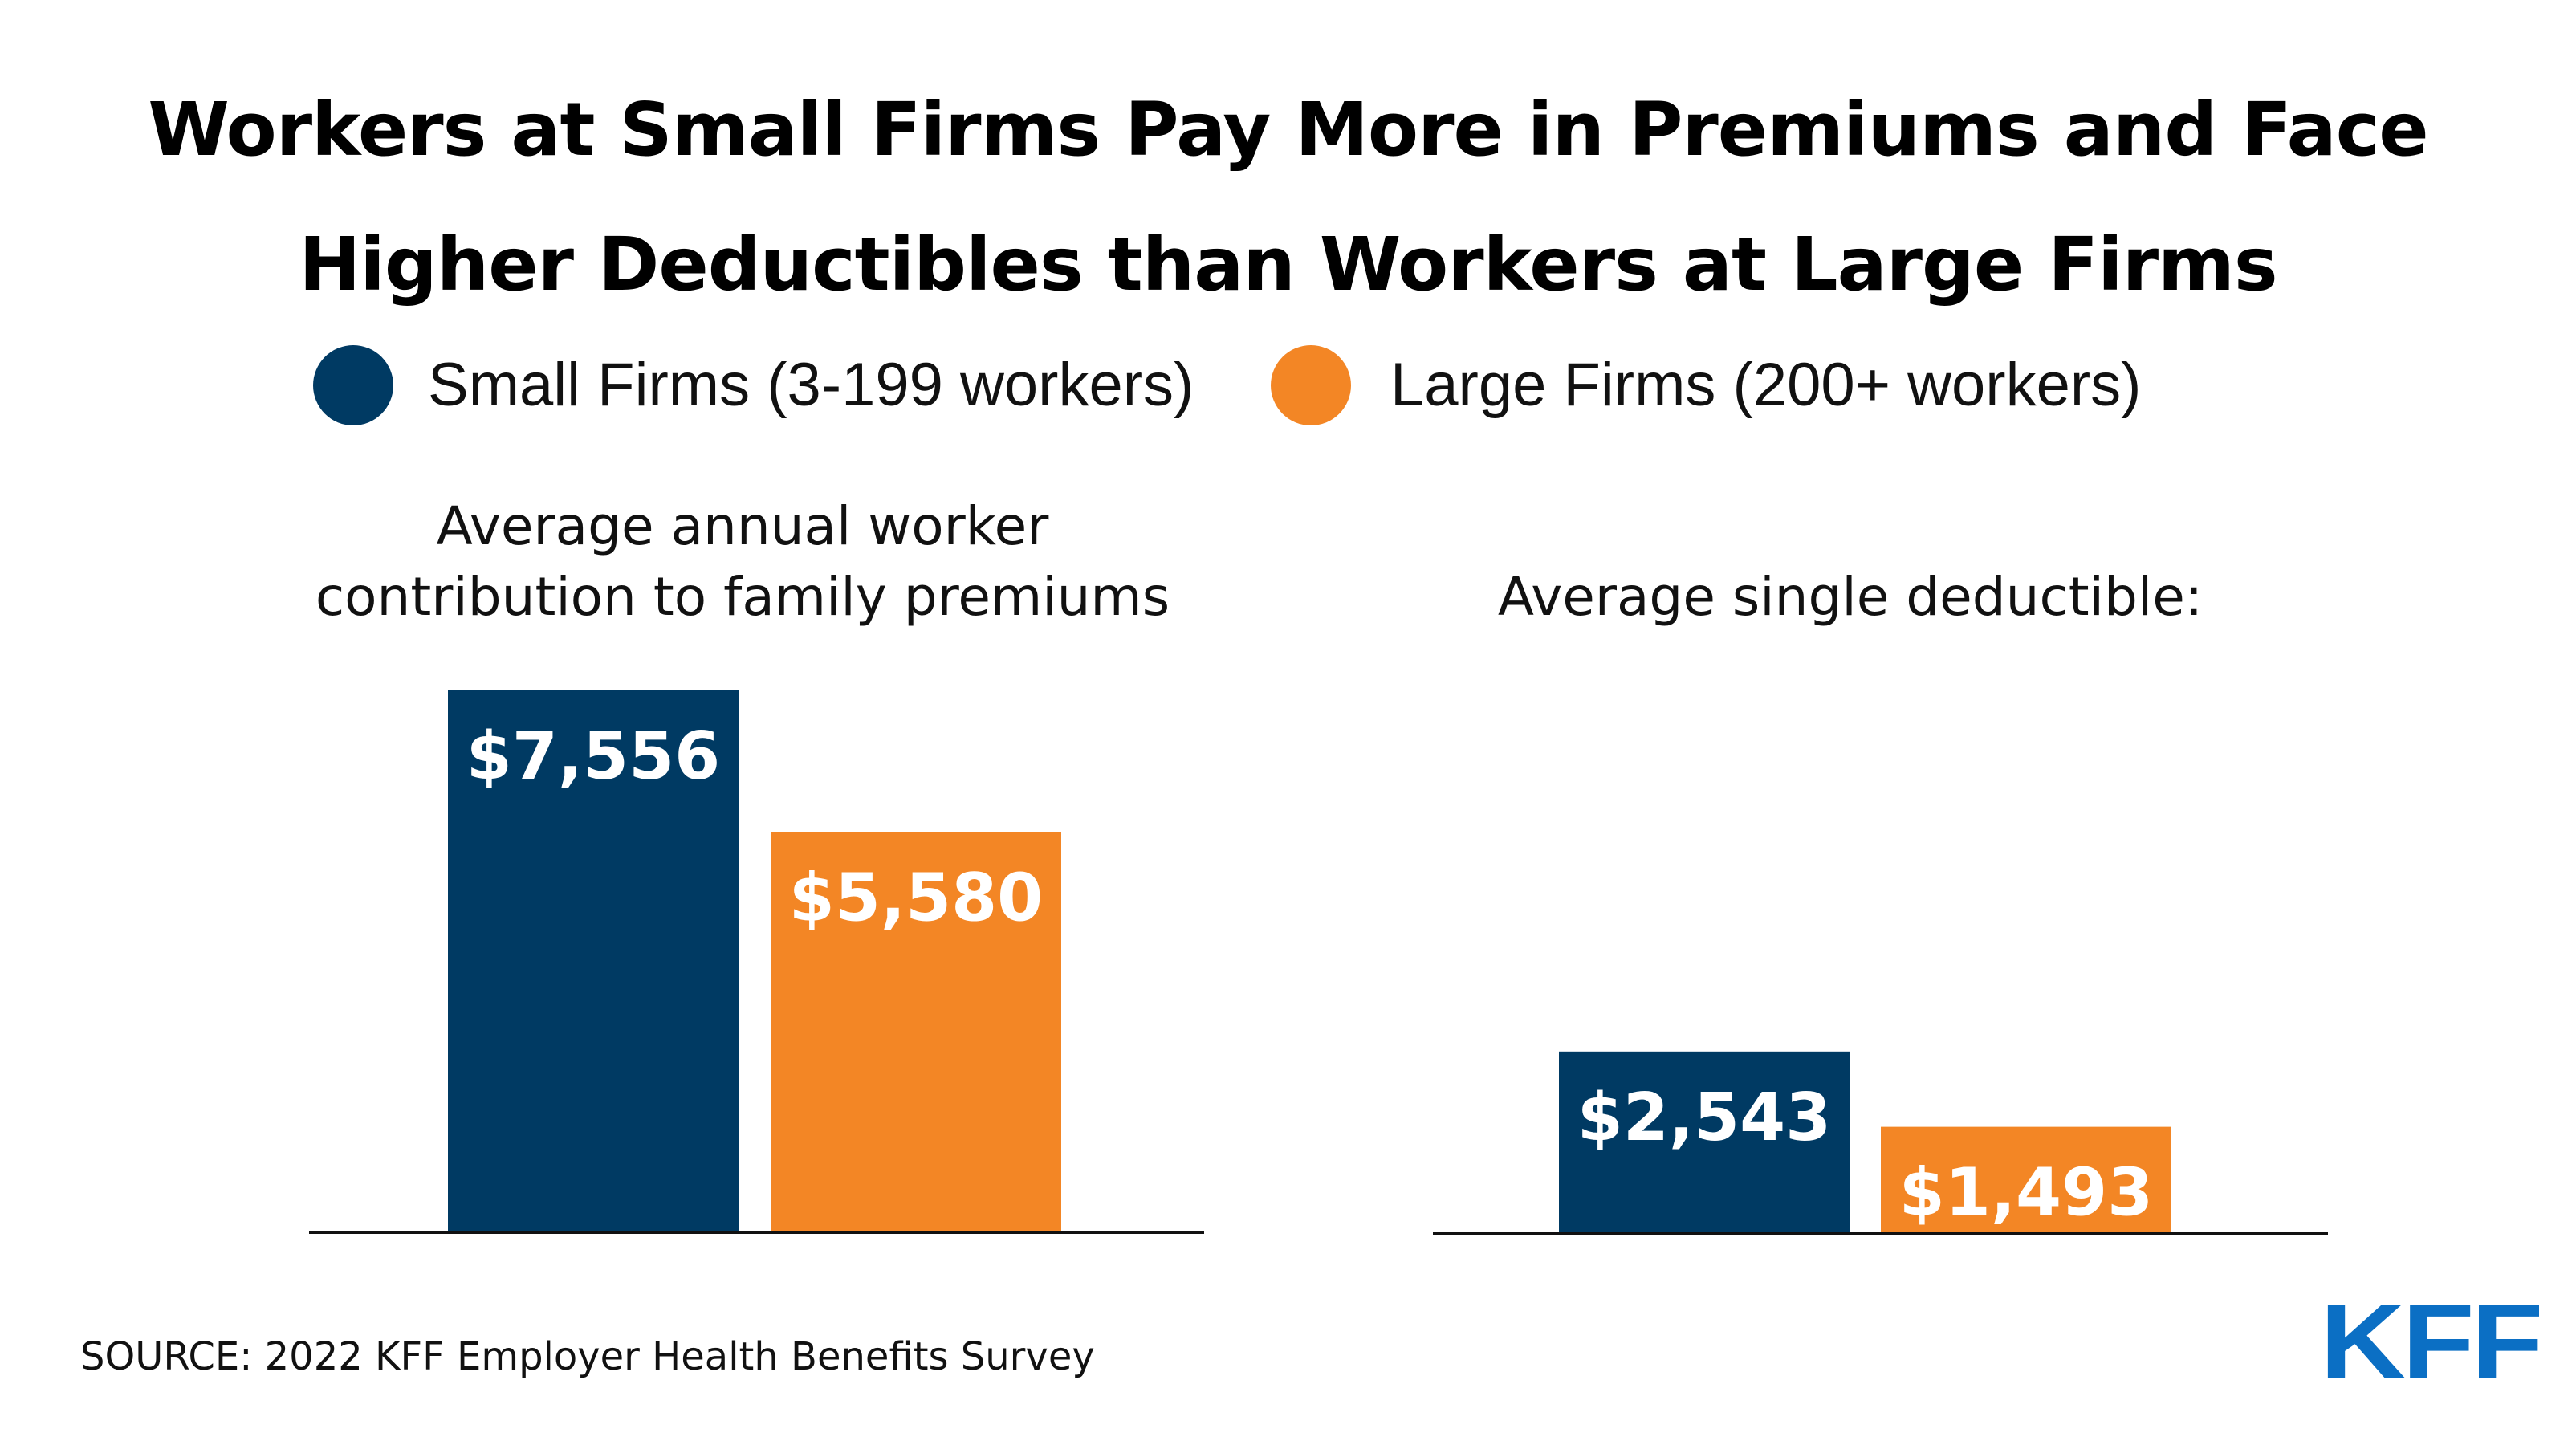  Describe the element at coordinates (916, 899) in the screenshot. I see `premiums-value-label-large-firms: $5,580` at that location.